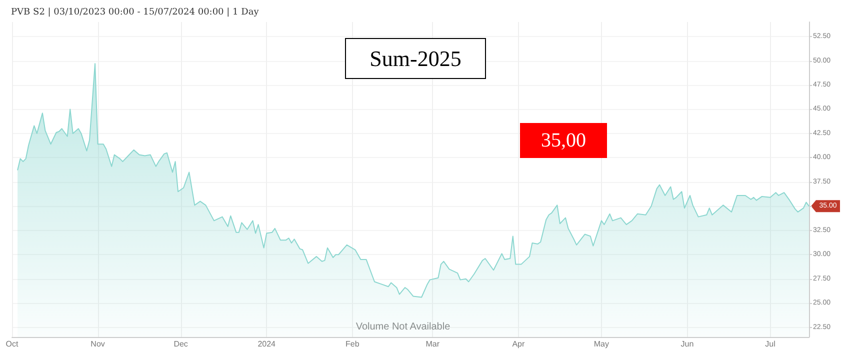  What do you see at coordinates (602, 344) in the screenshot?
I see `x-tick-label: May` at bounding box center [602, 344].